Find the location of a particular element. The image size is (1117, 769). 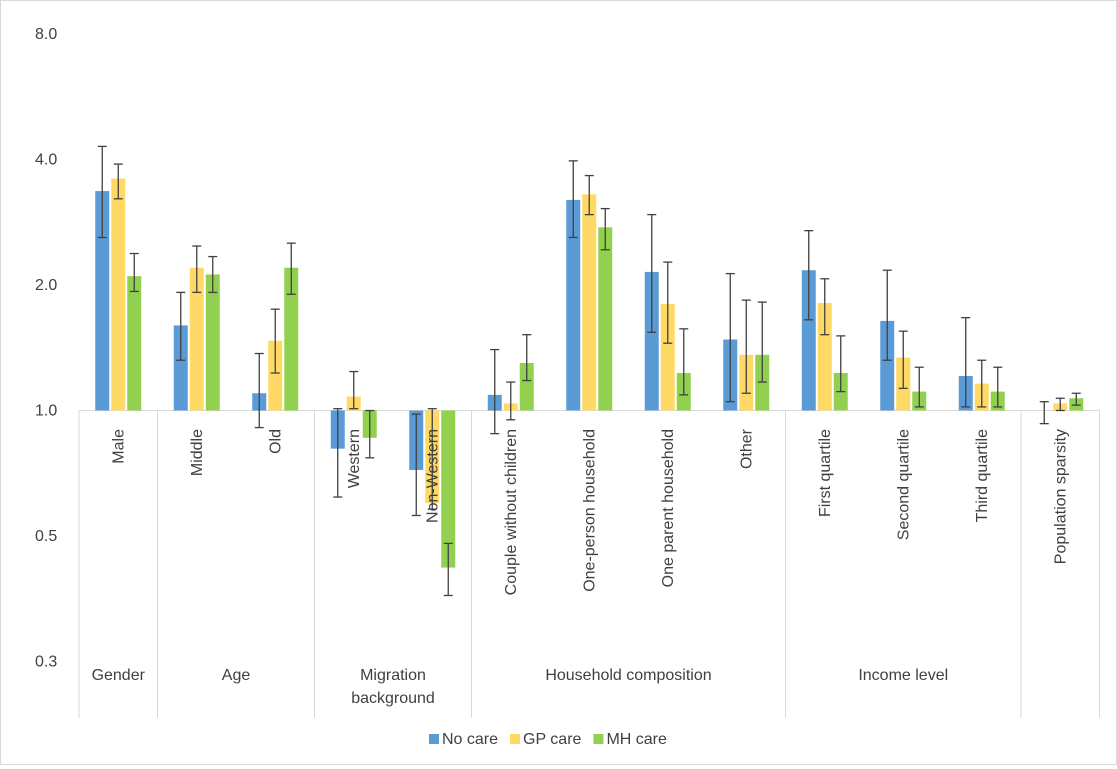

legend-label-gp-care: GP care is located at coordinates (552, 739).